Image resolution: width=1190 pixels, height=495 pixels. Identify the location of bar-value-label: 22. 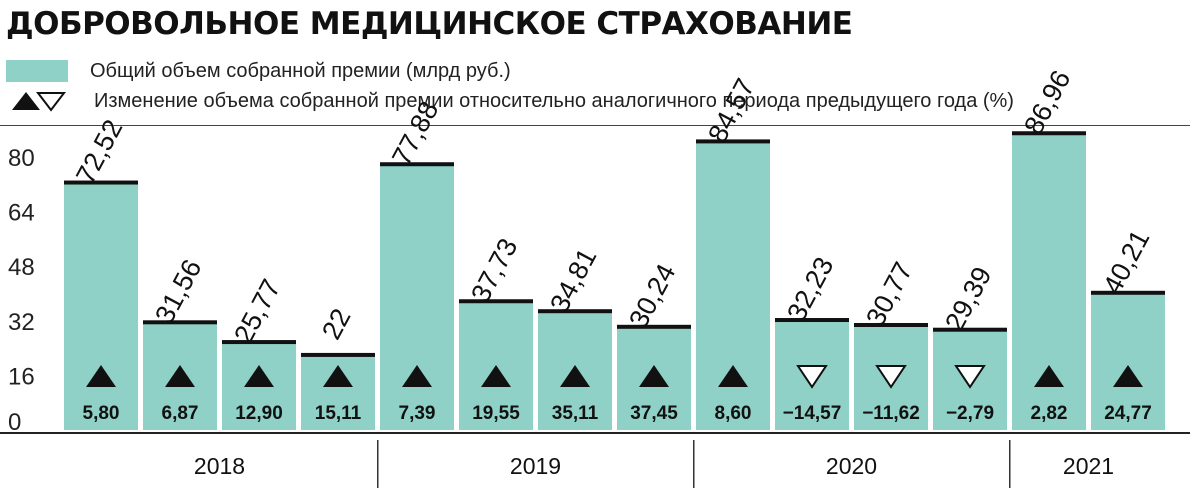
(336, 324).